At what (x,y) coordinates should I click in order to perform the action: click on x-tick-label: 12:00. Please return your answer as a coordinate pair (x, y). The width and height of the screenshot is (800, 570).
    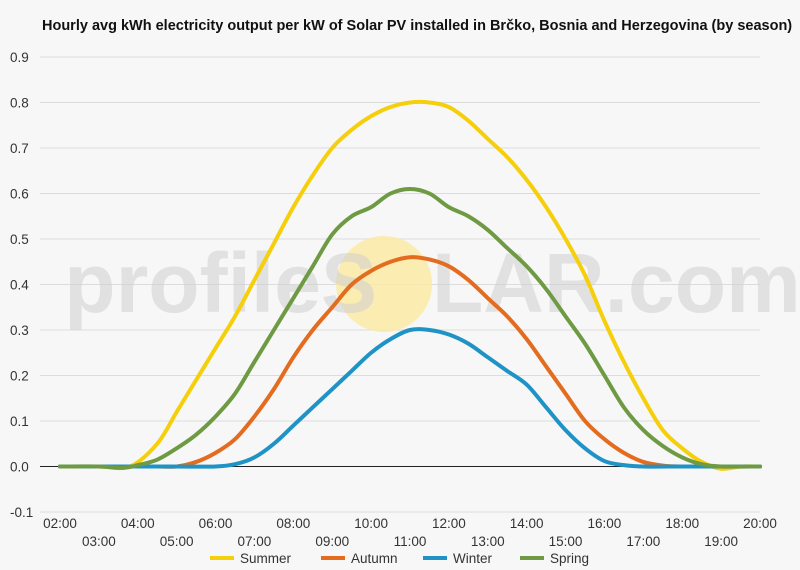
    Looking at the image, I should click on (449, 523).